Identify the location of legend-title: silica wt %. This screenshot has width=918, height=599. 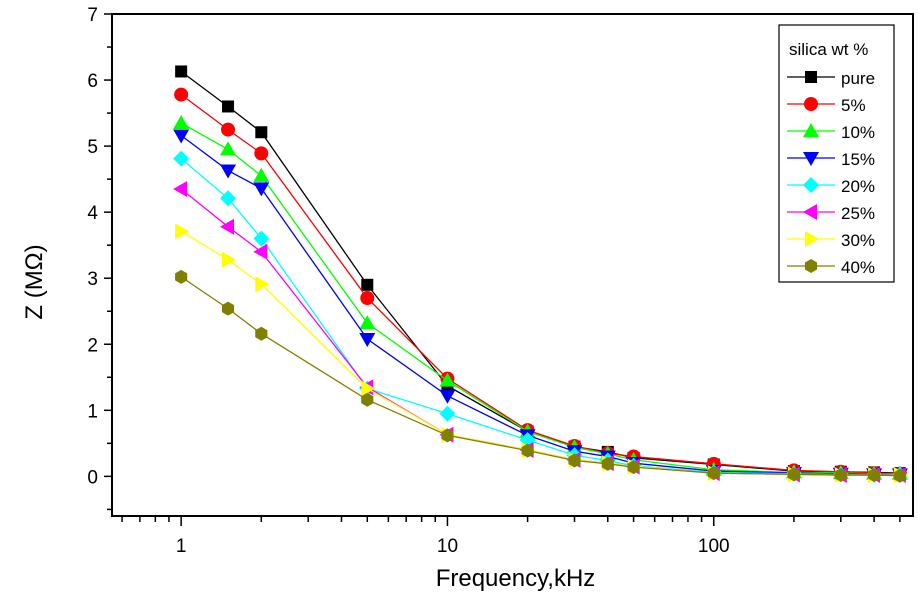
(828, 49).